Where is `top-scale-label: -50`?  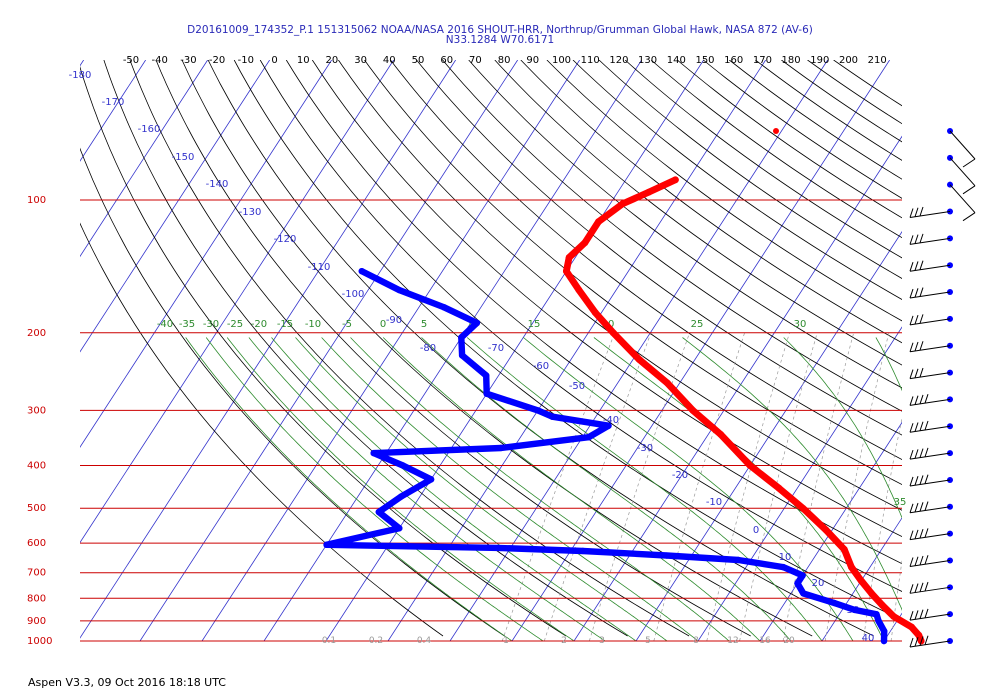
top-scale-label: -50 is located at coordinates (131, 60).